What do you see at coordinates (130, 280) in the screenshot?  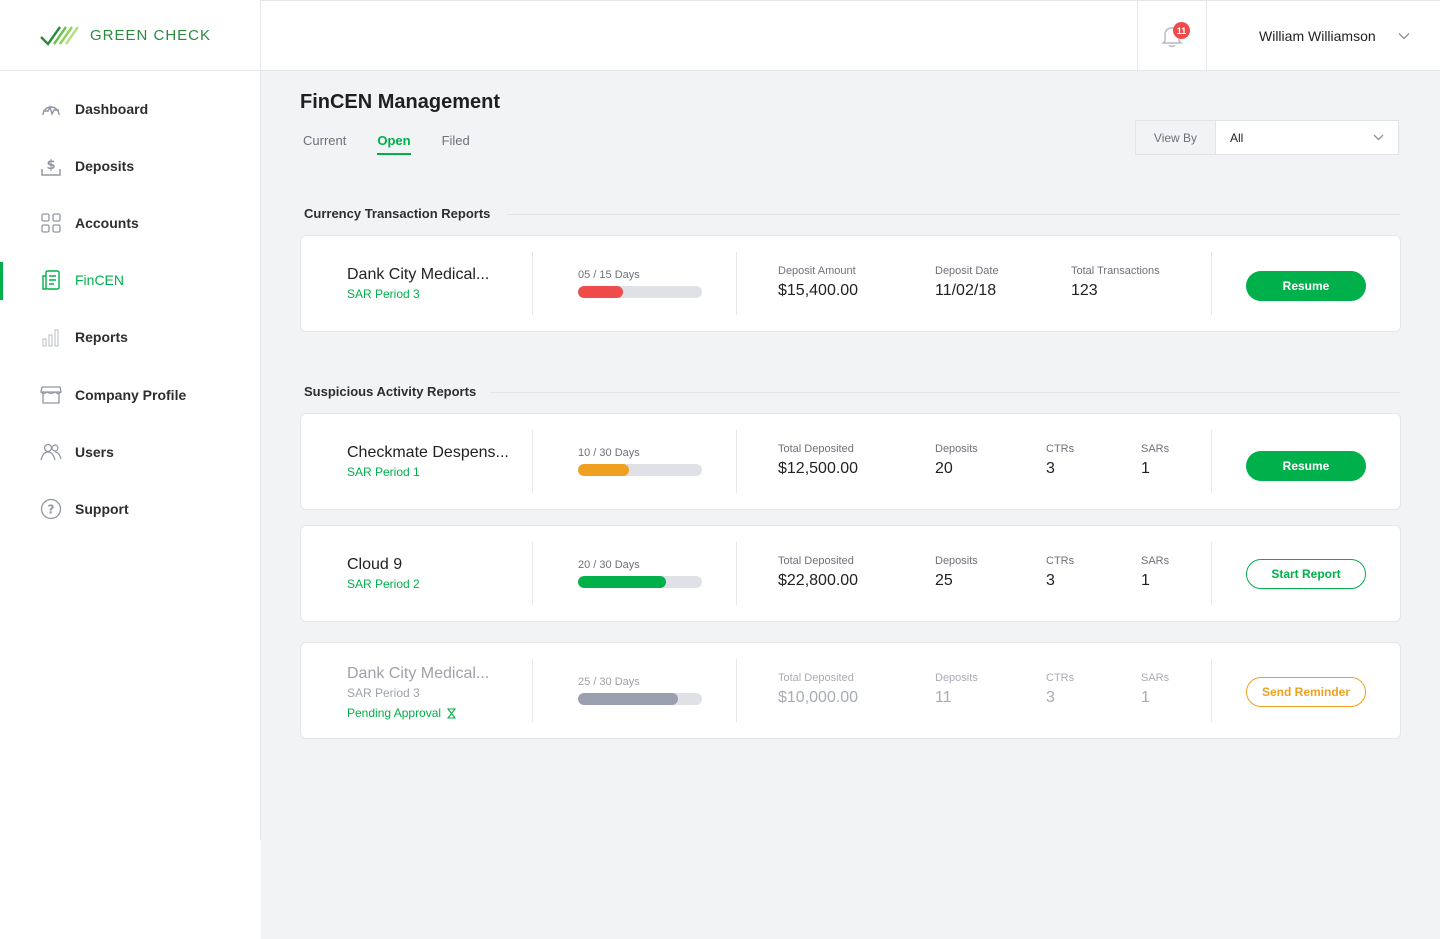 I see `sidebar-item-fincen: FinCEN` at bounding box center [130, 280].